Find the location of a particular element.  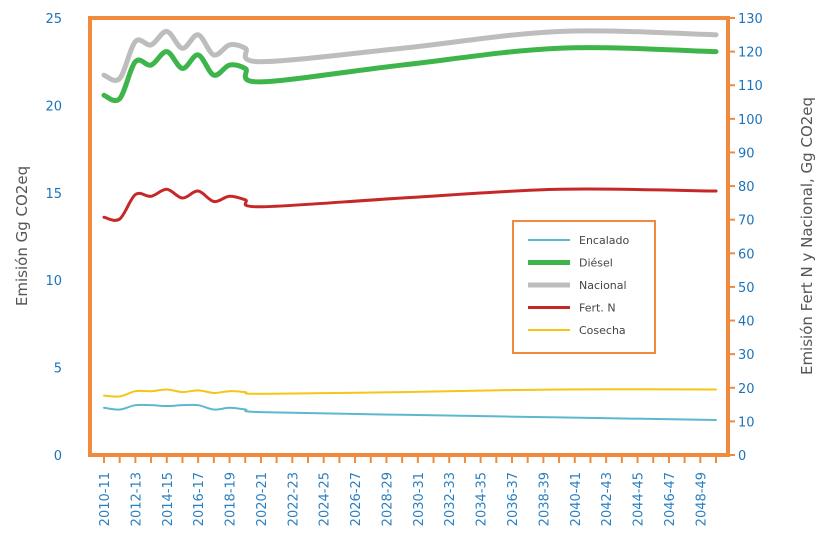

left-tick-label: 5 is located at coordinates (58, 369).